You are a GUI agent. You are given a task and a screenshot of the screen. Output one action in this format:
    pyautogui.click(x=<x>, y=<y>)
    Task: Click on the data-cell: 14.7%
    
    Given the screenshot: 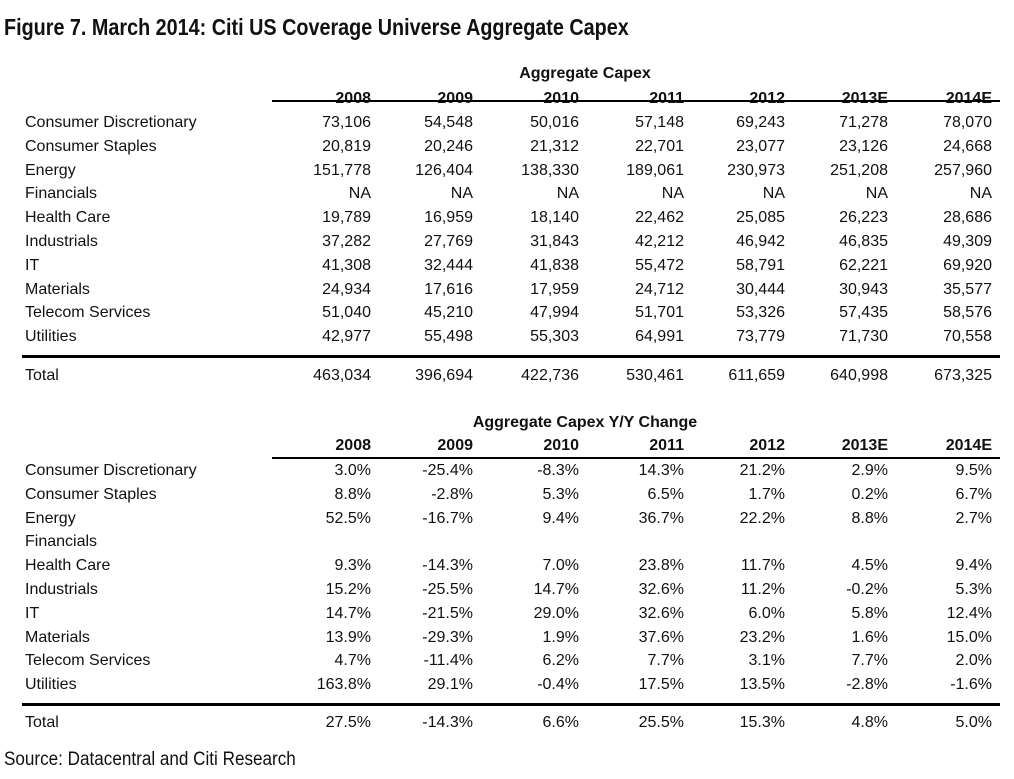 What is the action you would take?
    pyautogui.click(x=348, y=613)
    